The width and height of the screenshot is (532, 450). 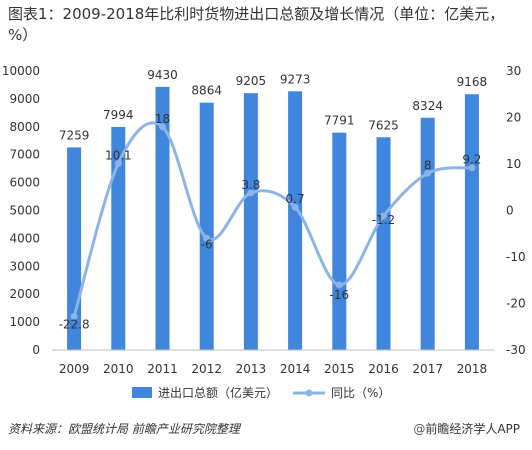 I want to click on x-axis: 2009 2010 2011 2012 2013 2014 2015 2016 2017 2018, so click(x=273, y=362).